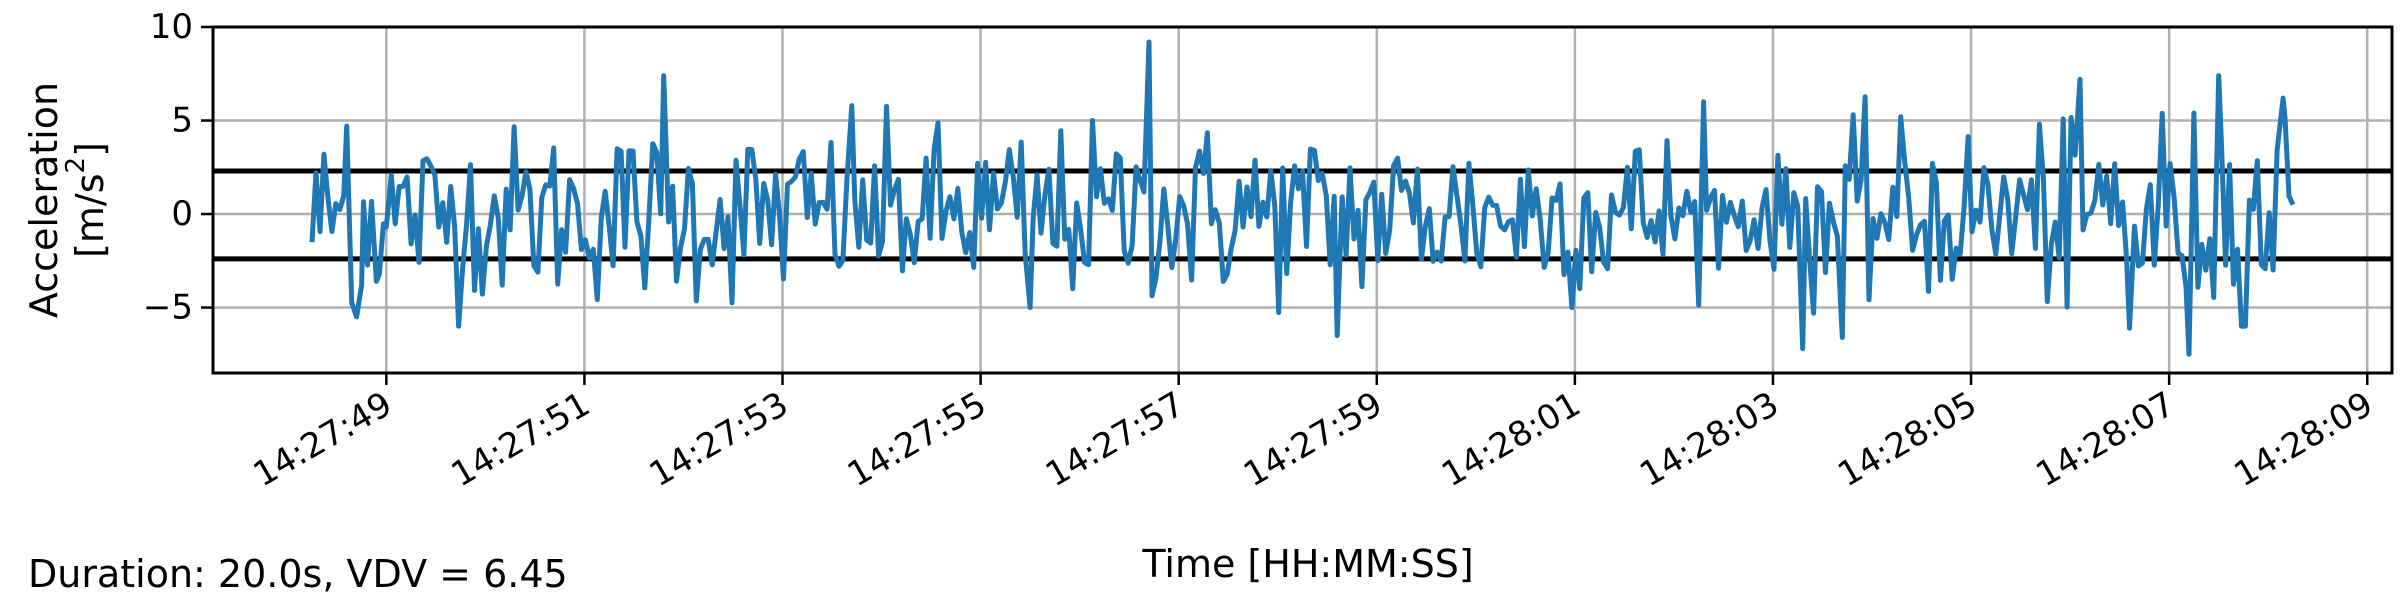 This screenshot has height=600, width=2400. I want to click on x-tick-label: 14:27:55, so click(917, 439).